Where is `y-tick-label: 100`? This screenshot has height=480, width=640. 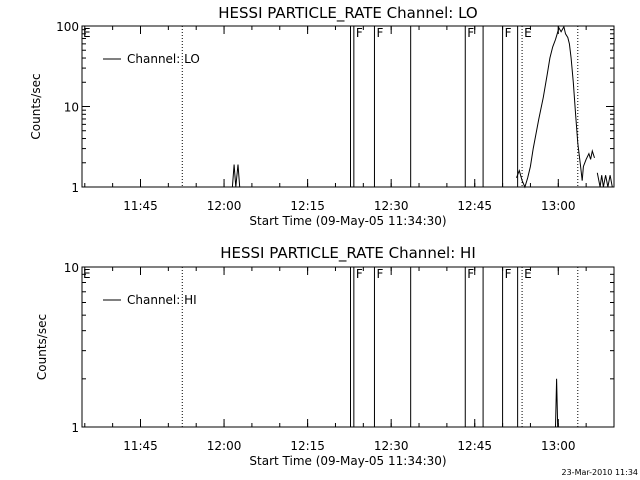 y-tick-label: 100 is located at coordinates (67, 27).